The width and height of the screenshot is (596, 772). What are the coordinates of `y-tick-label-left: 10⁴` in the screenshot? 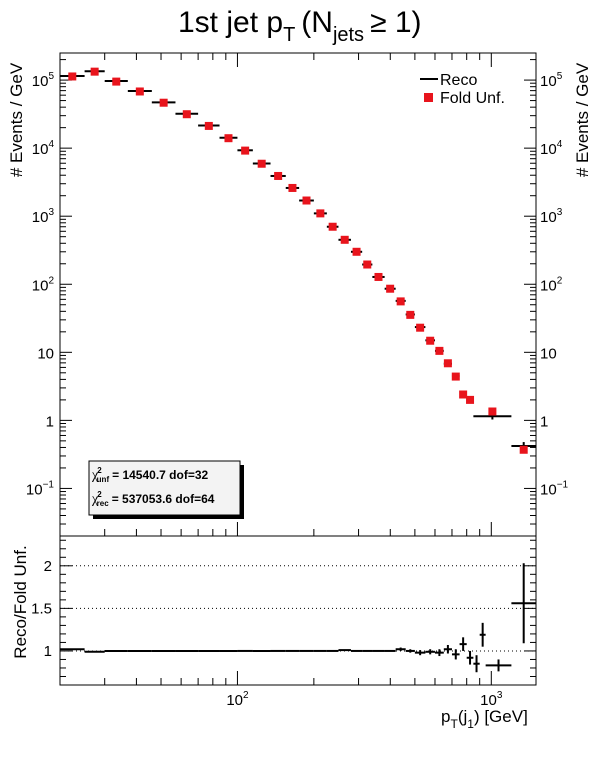 It's located at (43, 148).